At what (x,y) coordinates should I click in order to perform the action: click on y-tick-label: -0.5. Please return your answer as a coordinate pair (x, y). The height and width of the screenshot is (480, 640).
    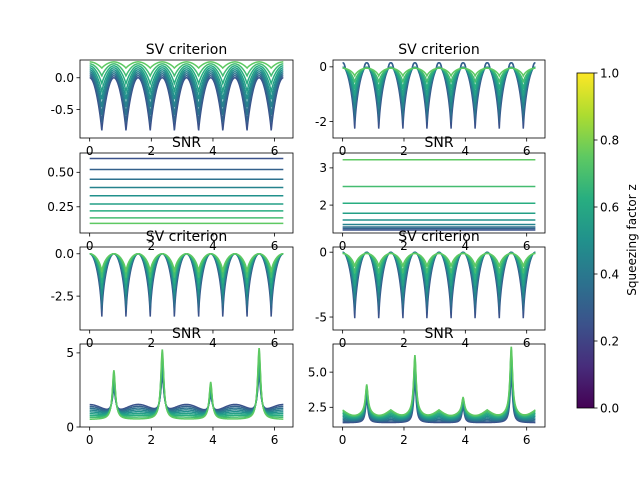
    Looking at the image, I should click on (62, 110).